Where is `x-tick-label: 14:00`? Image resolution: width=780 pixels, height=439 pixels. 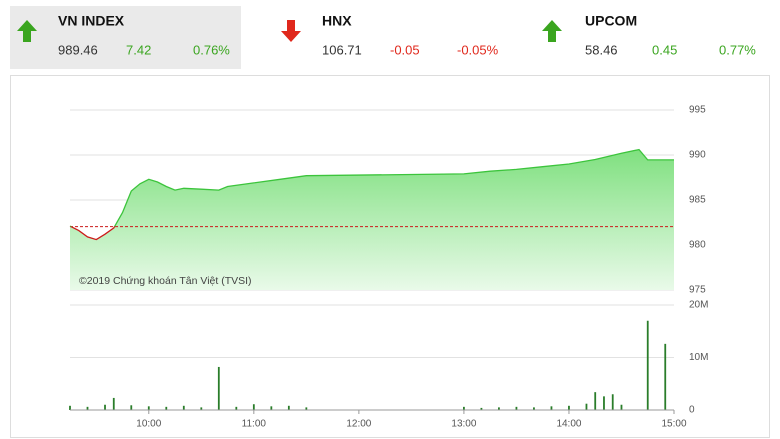
x-tick-label: 14:00 is located at coordinates (568, 424).